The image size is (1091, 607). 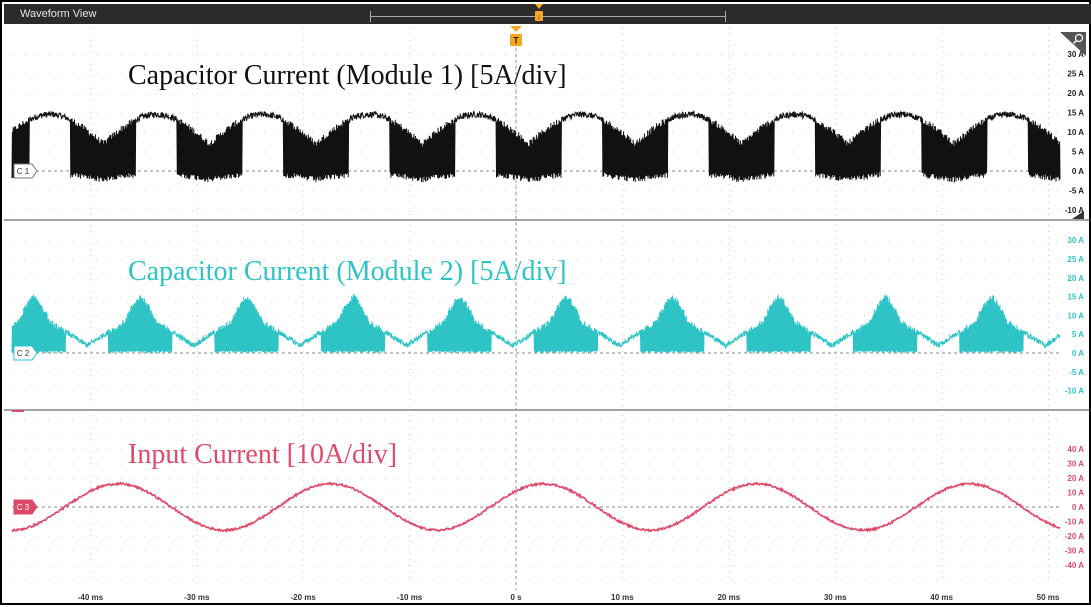 I want to click on channel-2-ground-tag: C 2, so click(x=25, y=353).